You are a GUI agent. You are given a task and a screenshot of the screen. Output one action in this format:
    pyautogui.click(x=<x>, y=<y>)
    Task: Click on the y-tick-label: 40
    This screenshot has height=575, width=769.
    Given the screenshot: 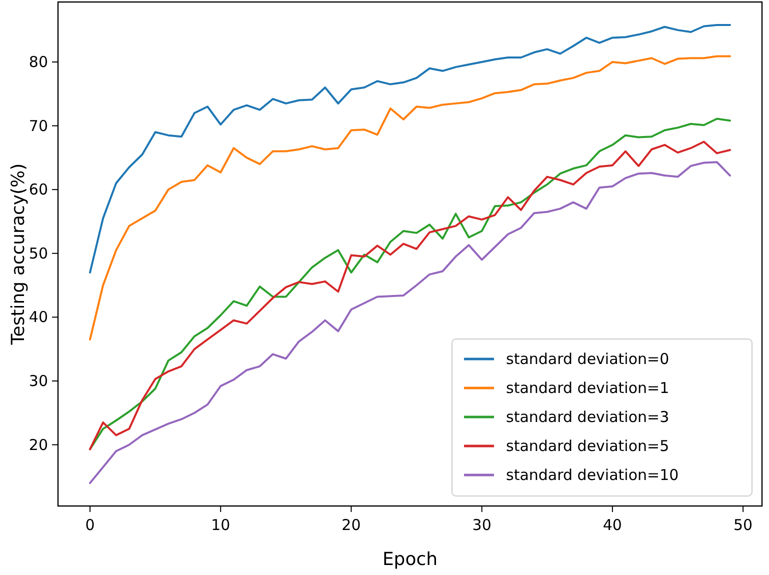 What is the action you would take?
    pyautogui.click(x=38, y=317)
    